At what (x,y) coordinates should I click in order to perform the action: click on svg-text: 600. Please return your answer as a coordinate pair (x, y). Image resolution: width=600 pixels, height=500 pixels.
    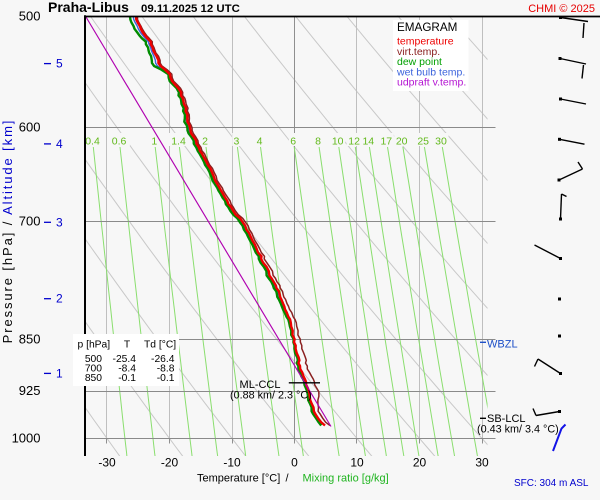
    Looking at the image, I should click on (30, 127).